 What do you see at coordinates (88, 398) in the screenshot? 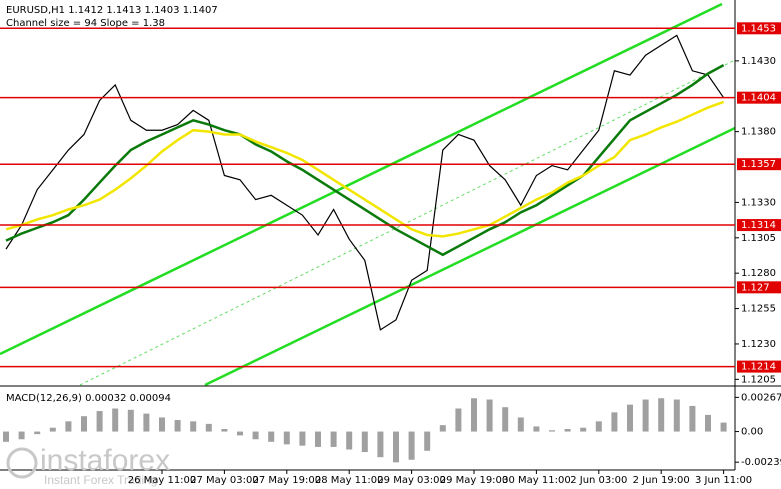
I see `macd-title: MACD(12,26,9) 0.00032 0.00094` at bounding box center [88, 398].